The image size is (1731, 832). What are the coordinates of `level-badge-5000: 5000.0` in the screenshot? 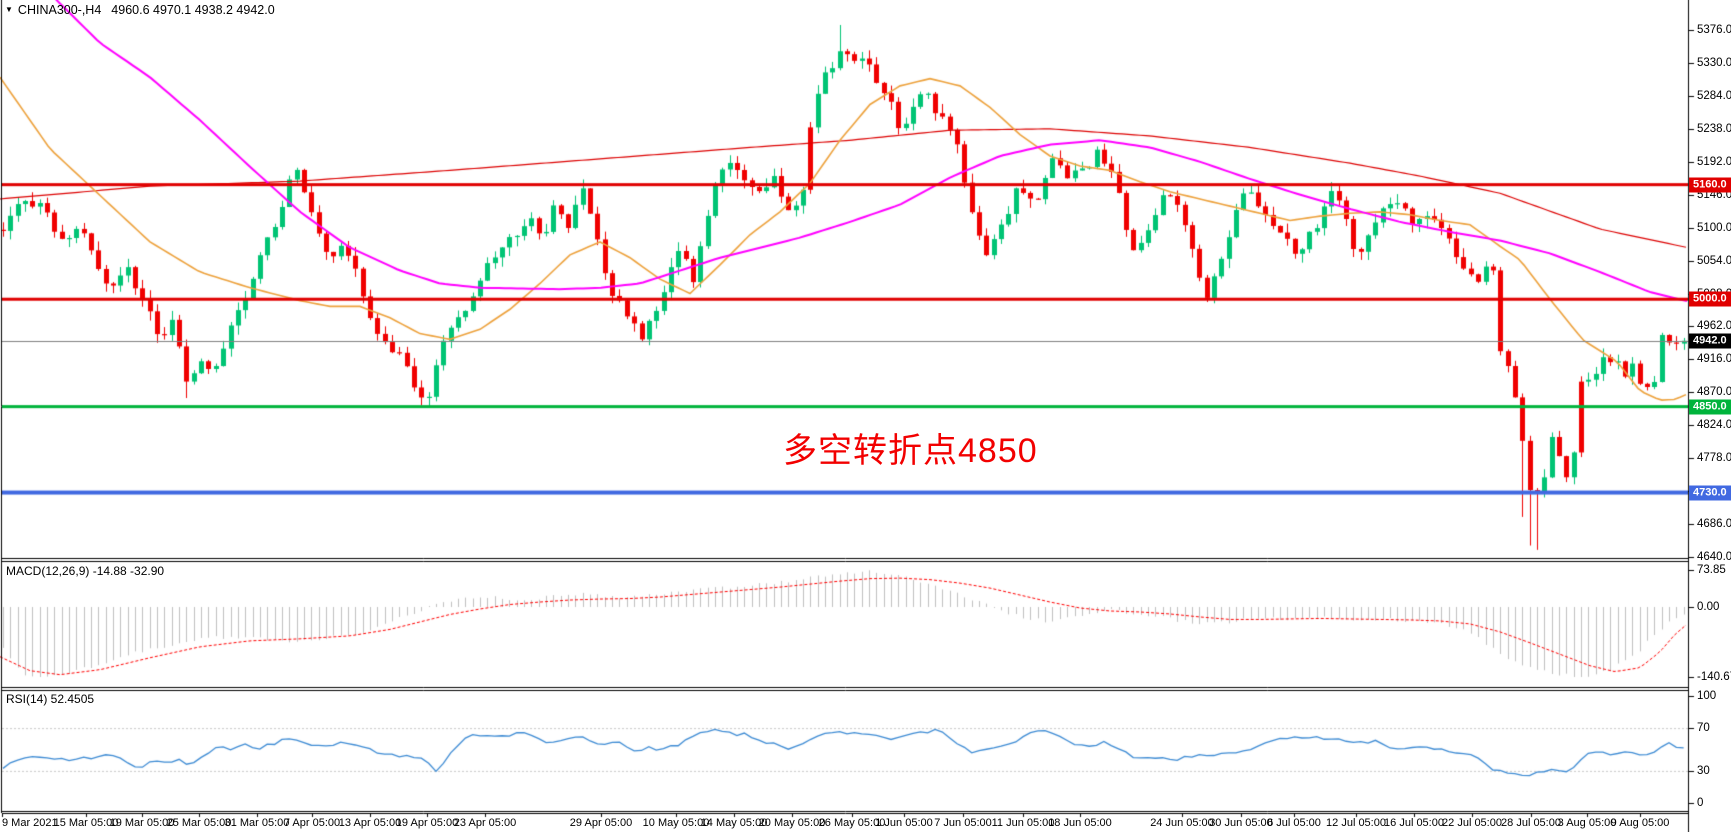 It's located at (1710, 299).